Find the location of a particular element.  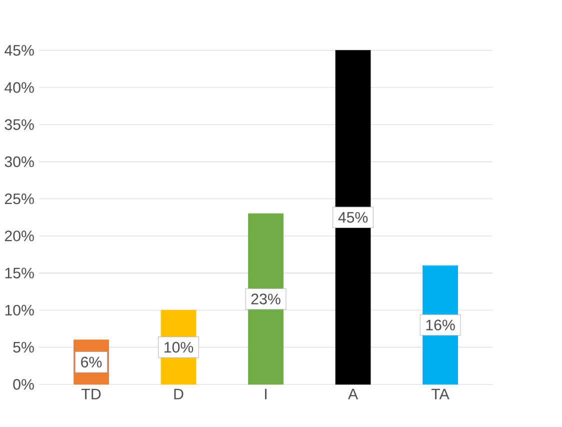

data-label: 16% is located at coordinates (440, 325).